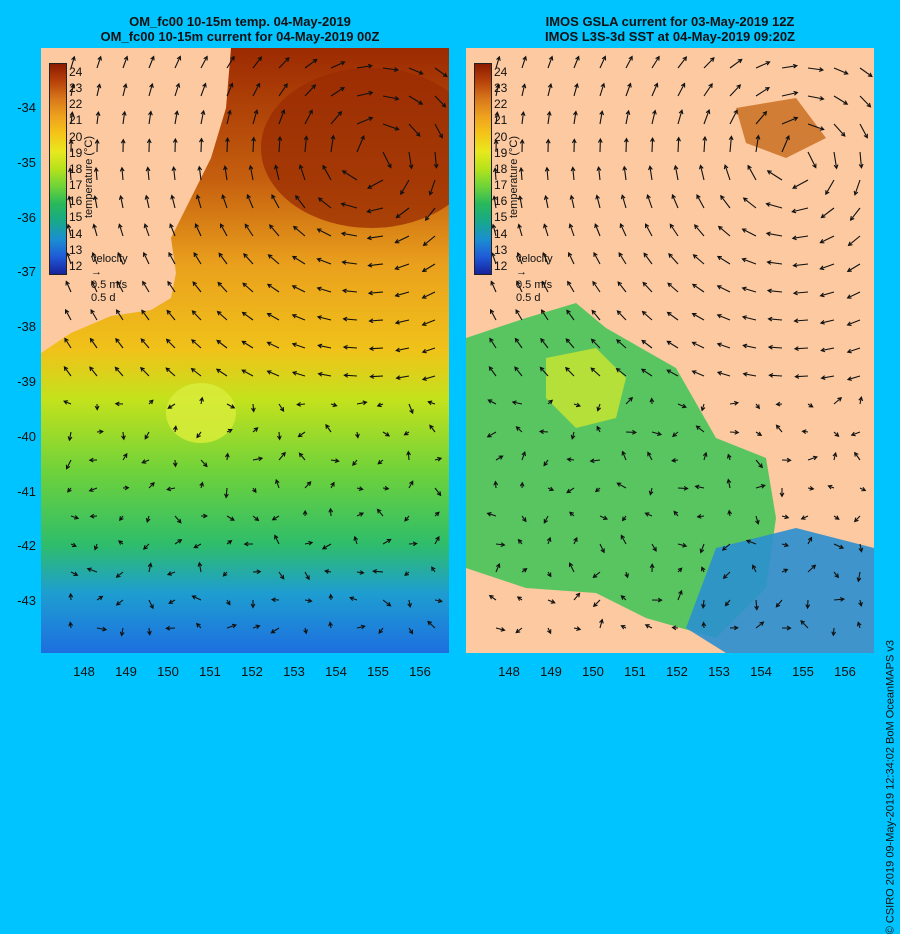 This screenshot has width=900, height=934. What do you see at coordinates (103, 298) in the screenshot?
I see `velocity-duration: 0.5 d` at bounding box center [103, 298].